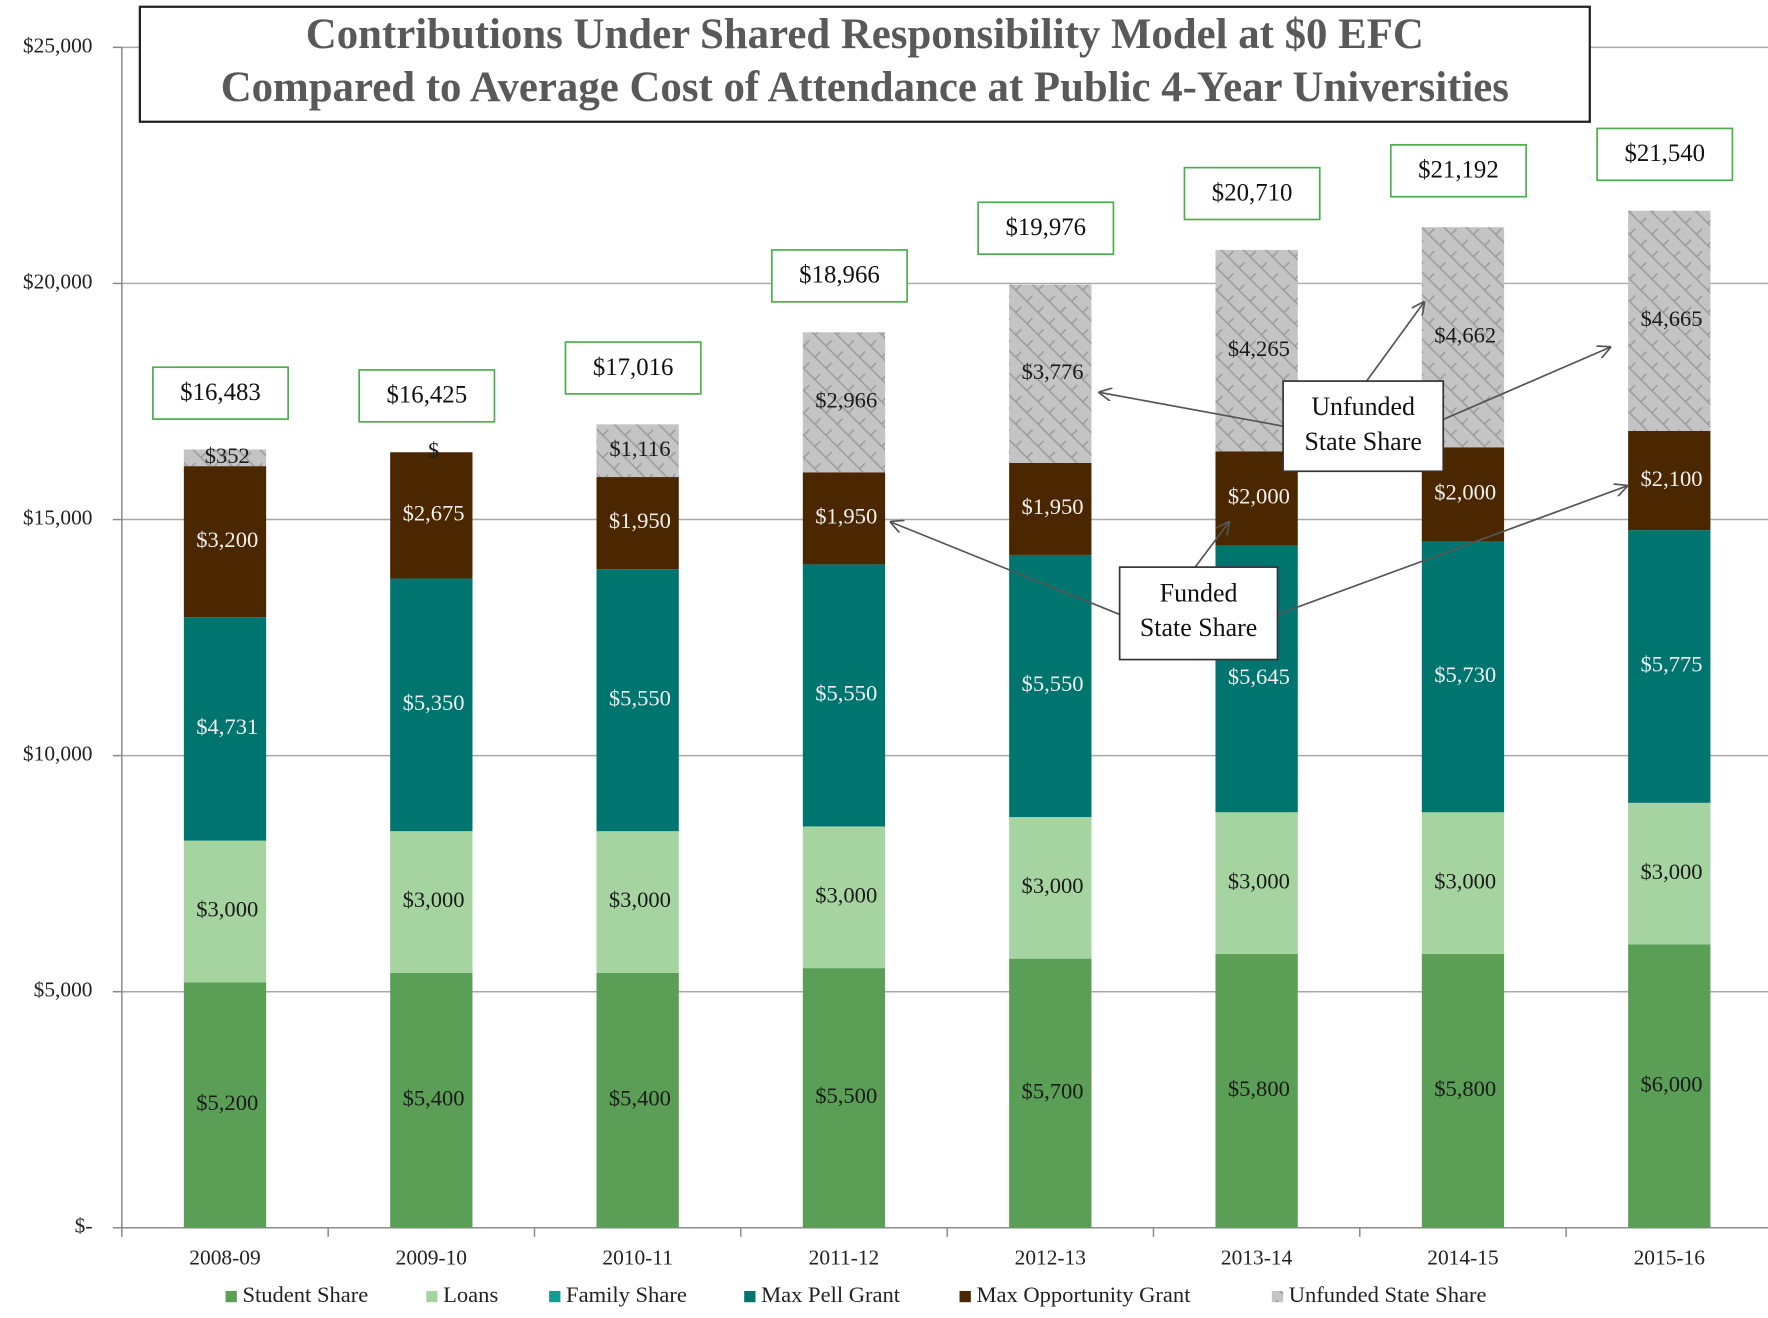 The width and height of the screenshot is (1768, 1318). I want to click on data-label: $, so click(433, 449).